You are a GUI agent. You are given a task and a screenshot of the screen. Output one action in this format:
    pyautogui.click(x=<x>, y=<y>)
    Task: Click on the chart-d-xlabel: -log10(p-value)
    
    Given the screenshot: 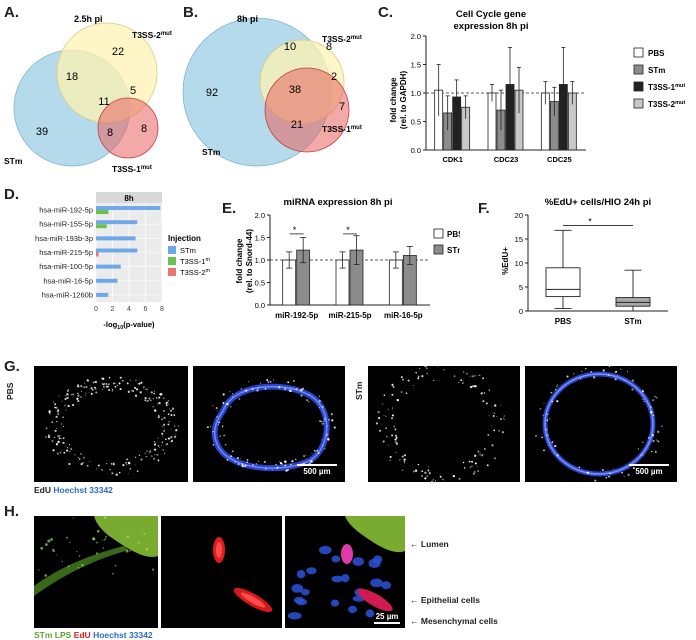 What is the action you would take?
    pyautogui.click(x=129, y=325)
    